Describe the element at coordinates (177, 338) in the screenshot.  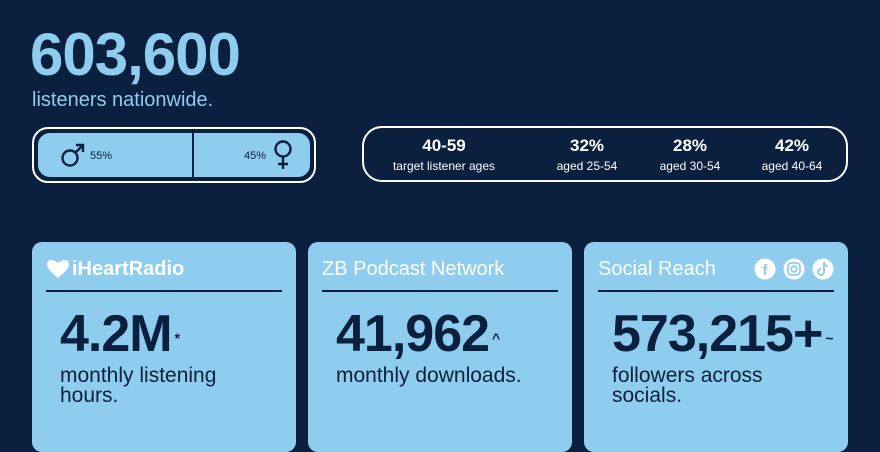
I see `note: *` at that location.